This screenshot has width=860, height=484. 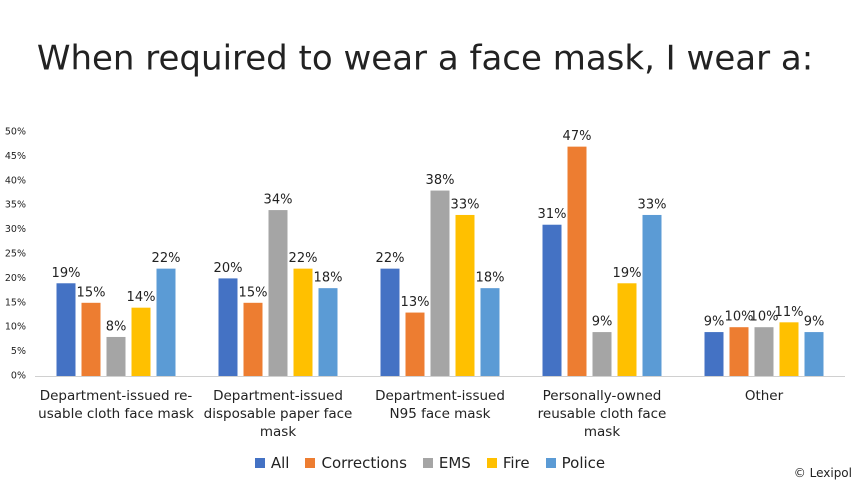 I want to click on x-tick-label: Department-issued N95 face mask, so click(x=440, y=405).